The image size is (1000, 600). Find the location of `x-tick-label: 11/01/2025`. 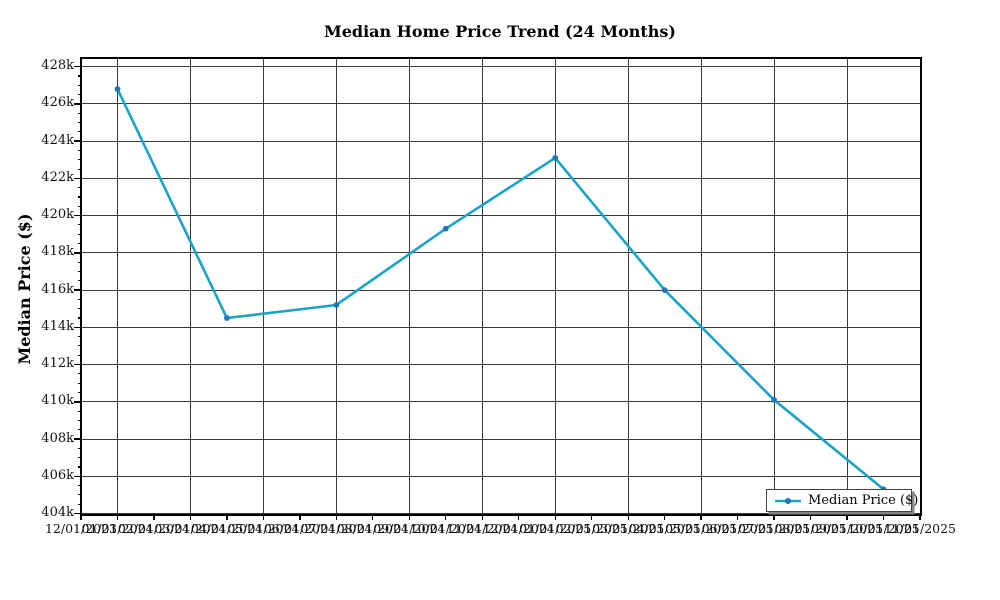

x-tick-label: 11/01/2025 is located at coordinates (920, 528).